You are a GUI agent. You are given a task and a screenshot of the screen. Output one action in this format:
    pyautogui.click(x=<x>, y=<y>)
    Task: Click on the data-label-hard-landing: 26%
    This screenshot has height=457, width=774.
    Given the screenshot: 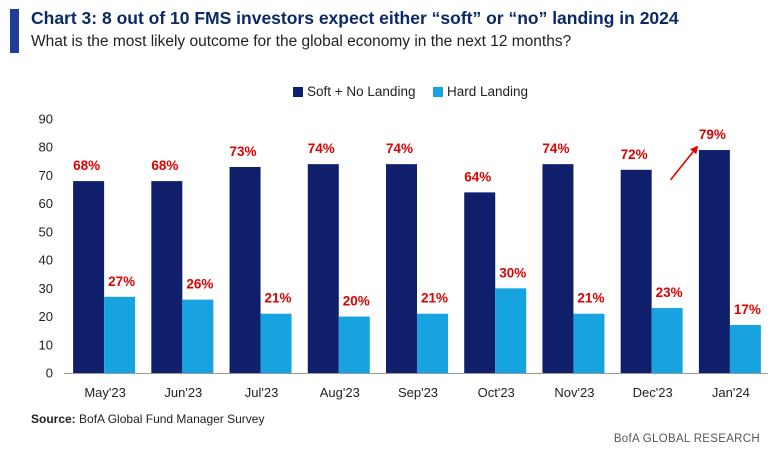 What is the action you would take?
    pyautogui.click(x=199, y=284)
    